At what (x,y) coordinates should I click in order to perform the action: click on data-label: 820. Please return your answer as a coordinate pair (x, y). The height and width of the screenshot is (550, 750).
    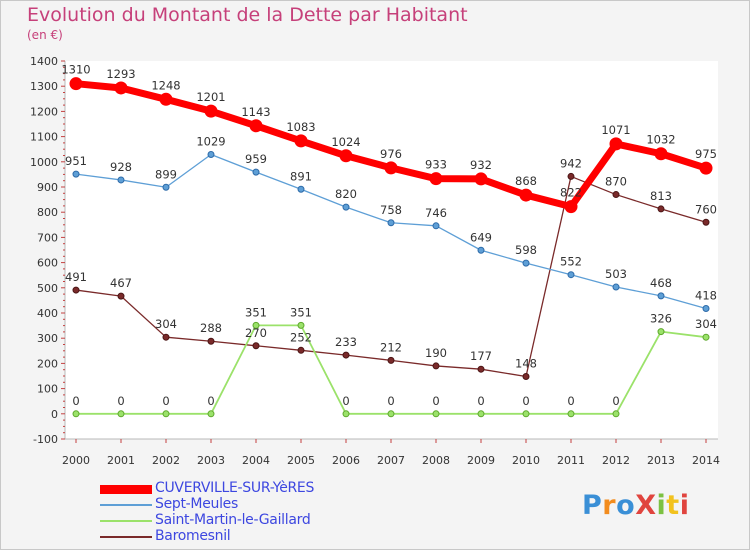
    Looking at the image, I should click on (346, 194).